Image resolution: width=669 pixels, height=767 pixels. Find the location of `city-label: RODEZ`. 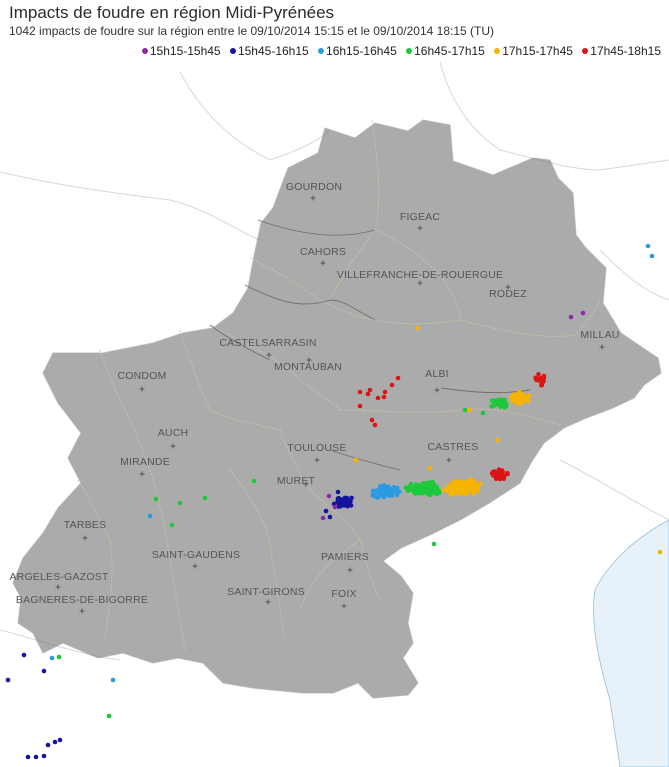

city-label: RODEZ is located at coordinates (508, 294).